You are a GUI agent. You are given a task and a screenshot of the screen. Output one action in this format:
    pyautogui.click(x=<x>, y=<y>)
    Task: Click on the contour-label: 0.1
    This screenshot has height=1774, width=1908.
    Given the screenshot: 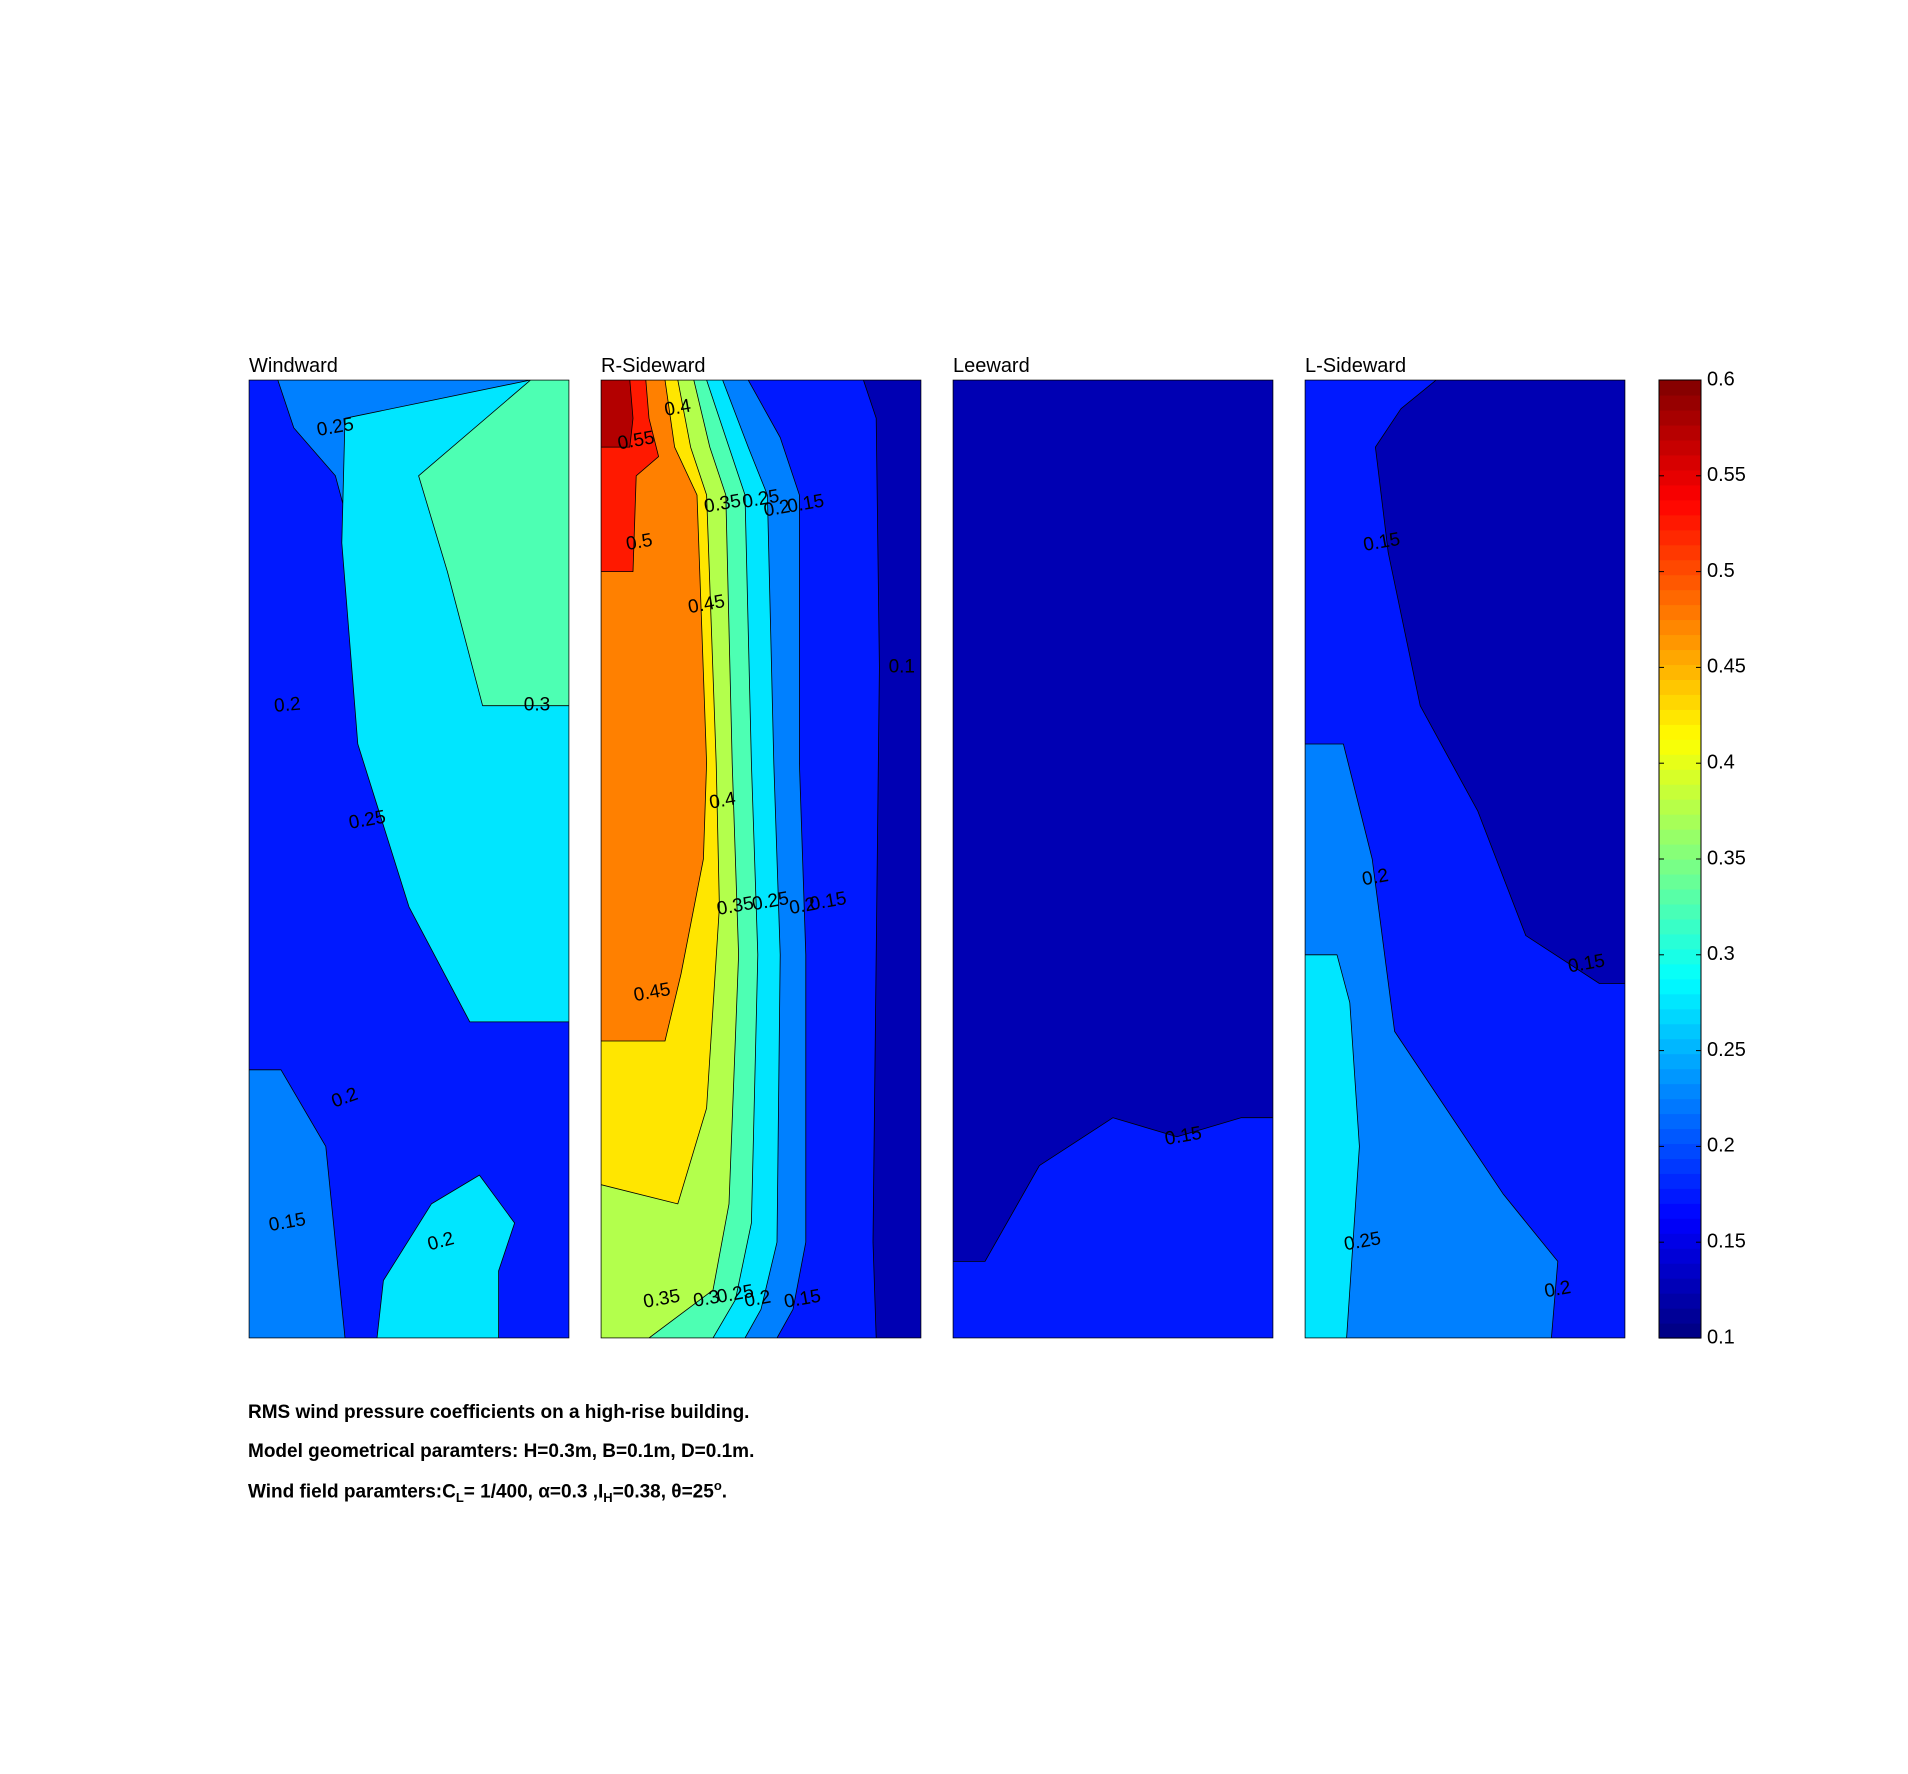 What is the action you would take?
    pyautogui.click(x=902, y=666)
    